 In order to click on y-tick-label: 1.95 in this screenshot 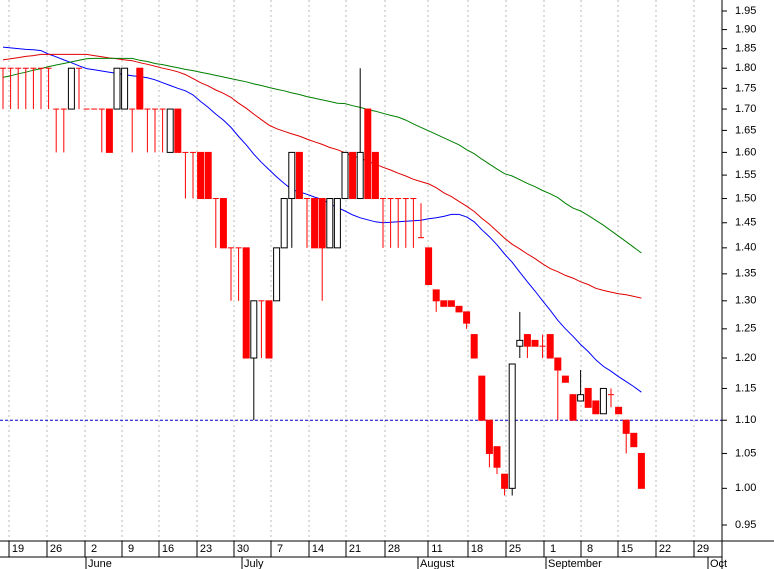, I will do `click(745, 11)`.